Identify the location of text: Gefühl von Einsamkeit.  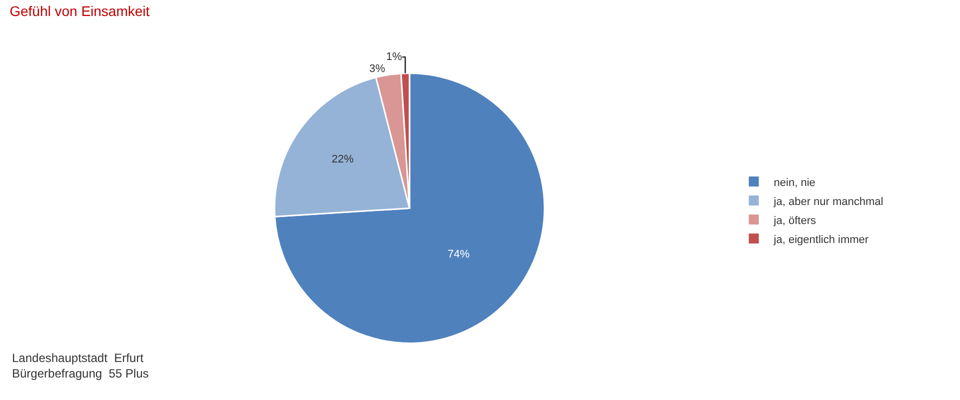
(80, 10).